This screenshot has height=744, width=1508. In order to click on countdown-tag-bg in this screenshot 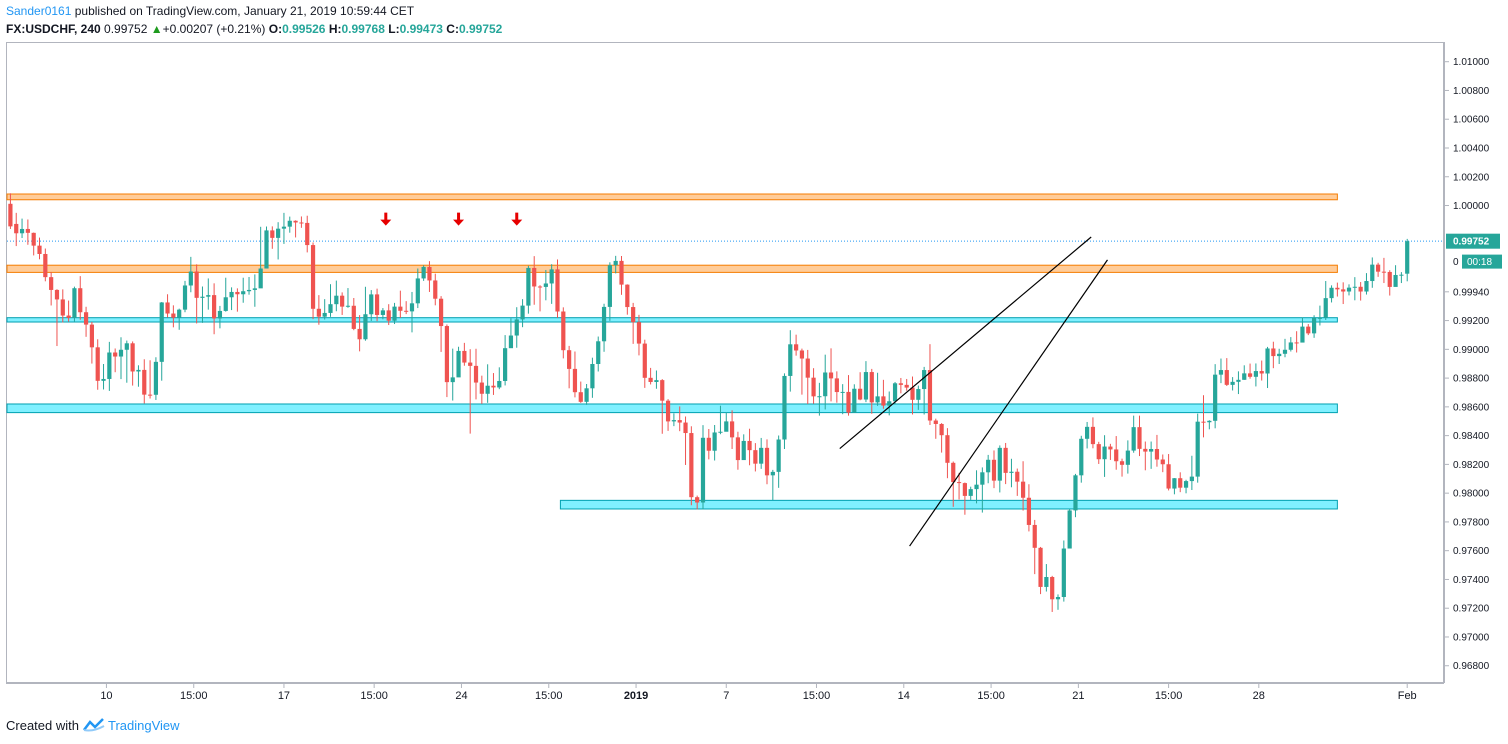, I will do `click(1482, 261)`.